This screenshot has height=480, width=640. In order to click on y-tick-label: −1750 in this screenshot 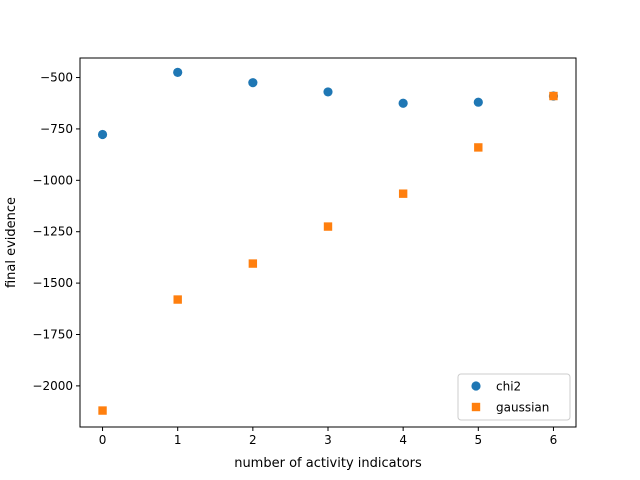, I will do `click(52, 334)`.